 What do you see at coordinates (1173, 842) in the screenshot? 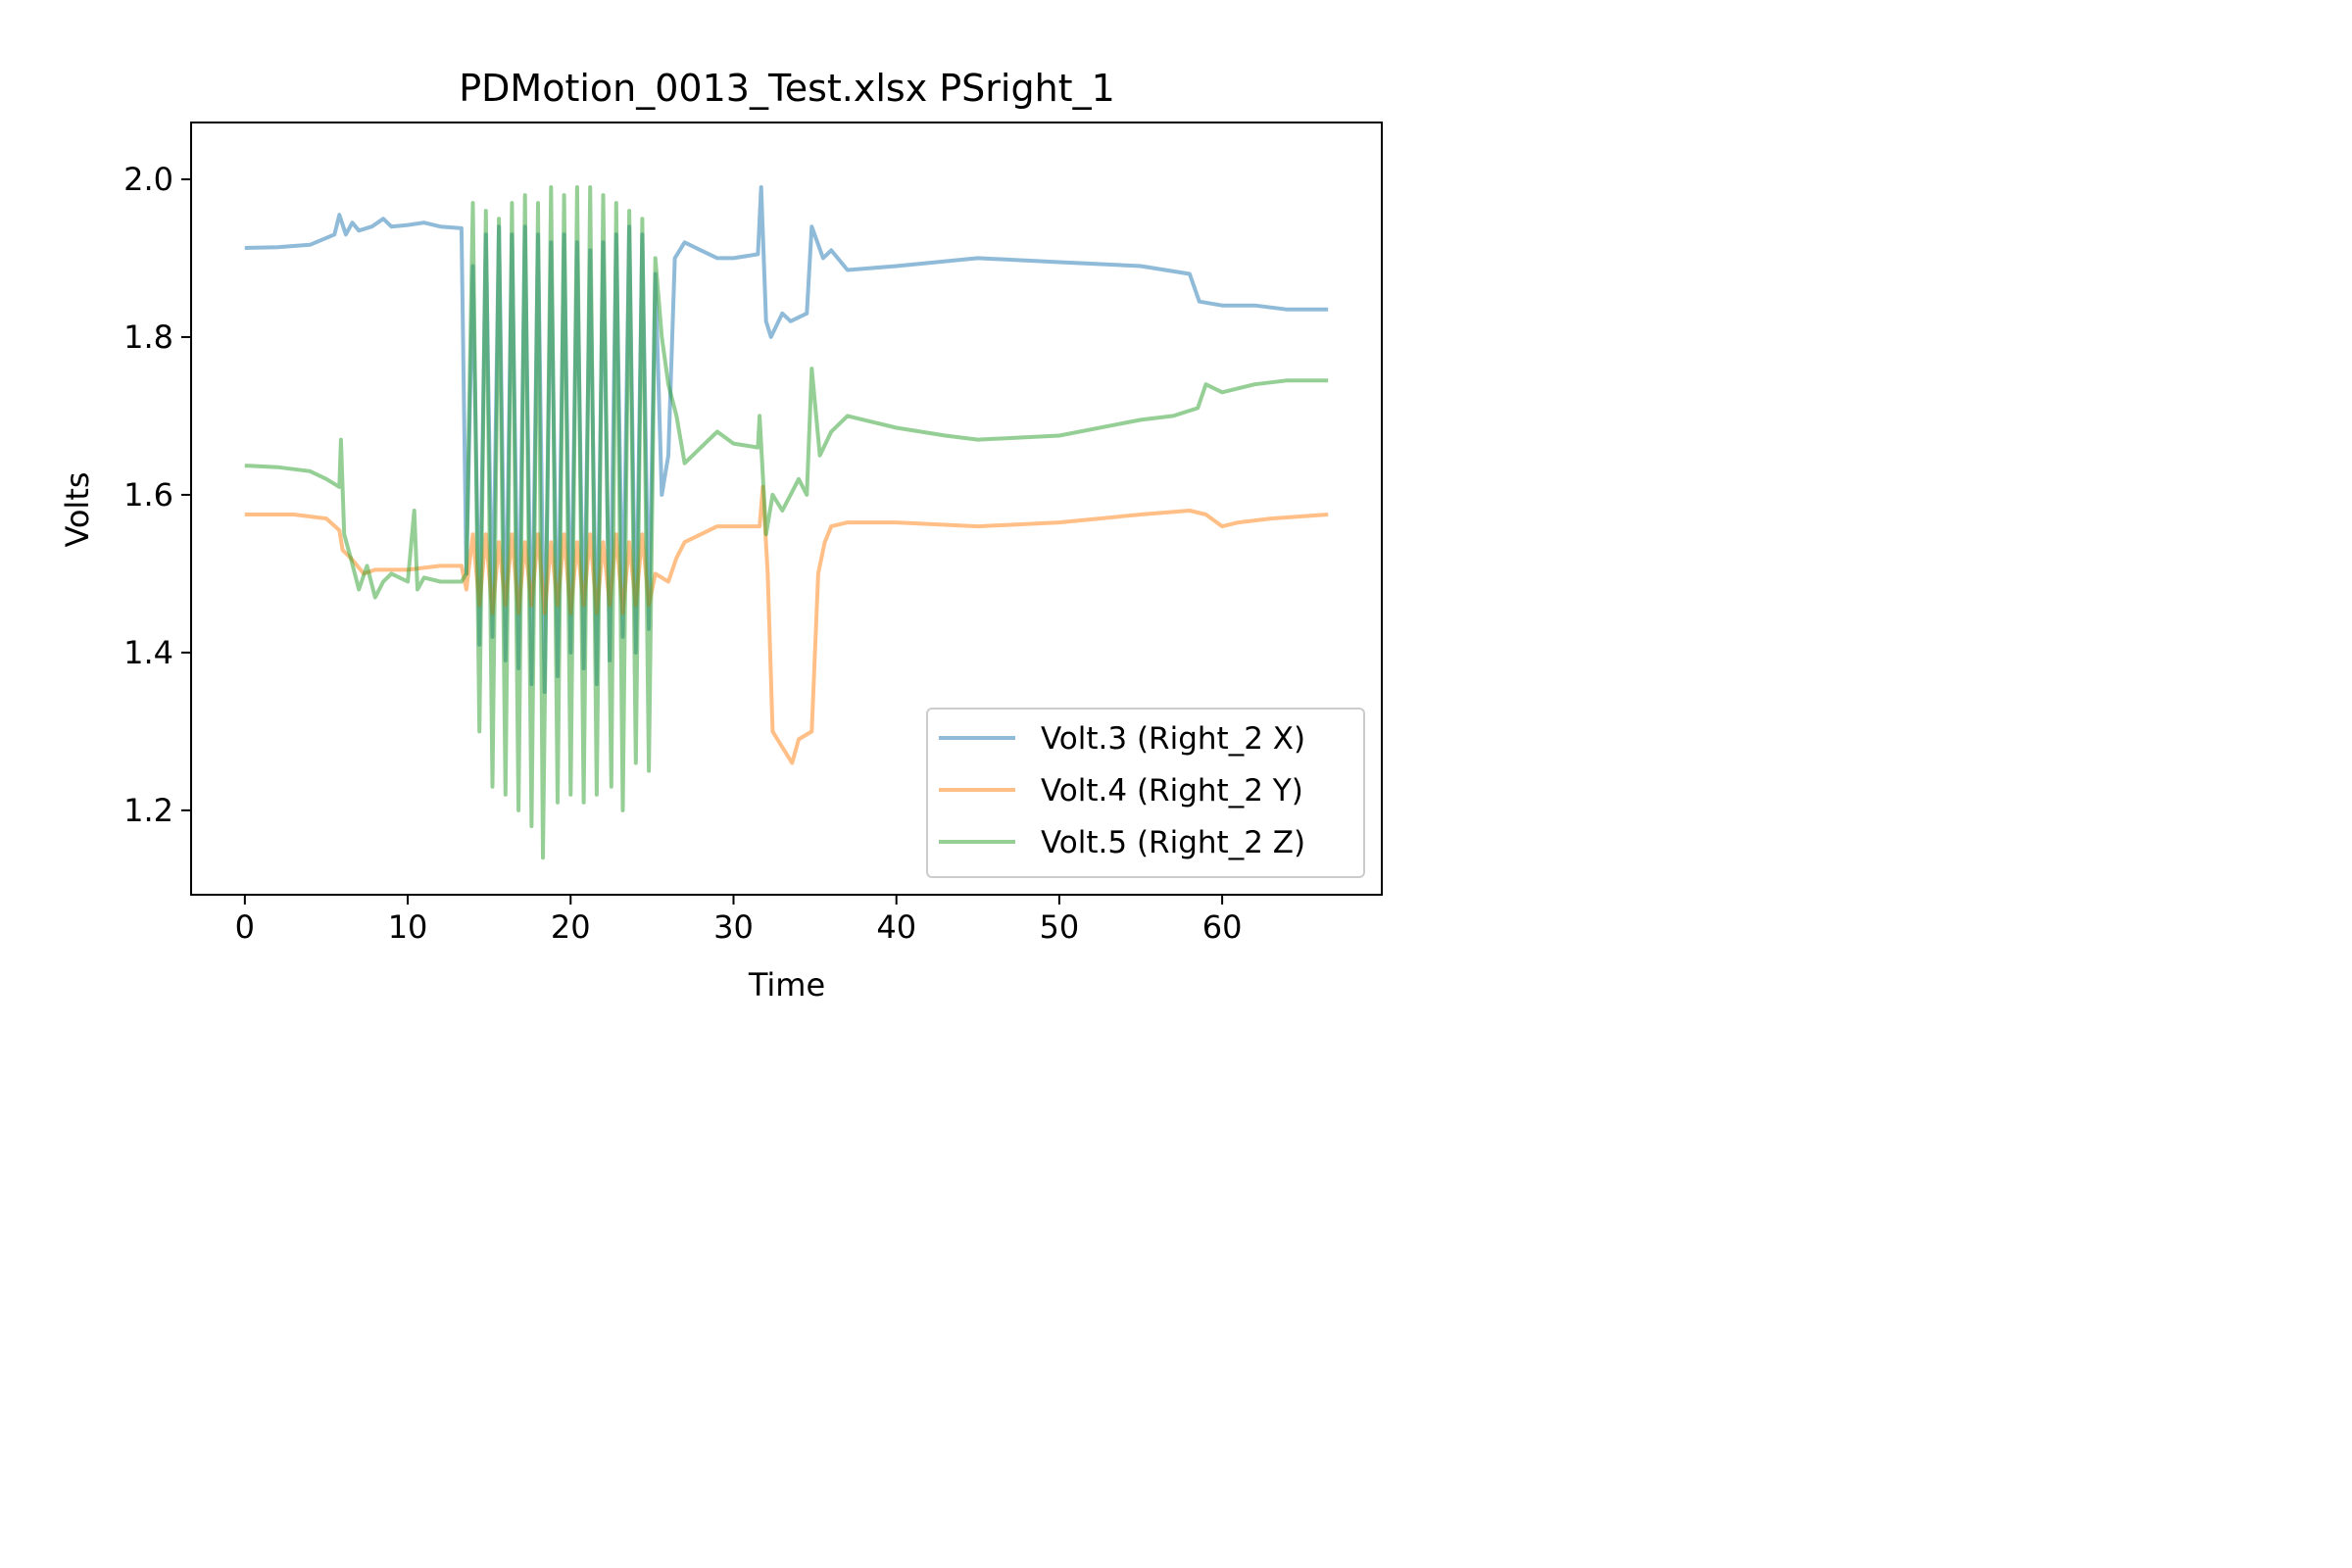
I see `legend-label-3: Volt.5 (Right_2 Z)` at bounding box center [1173, 842].